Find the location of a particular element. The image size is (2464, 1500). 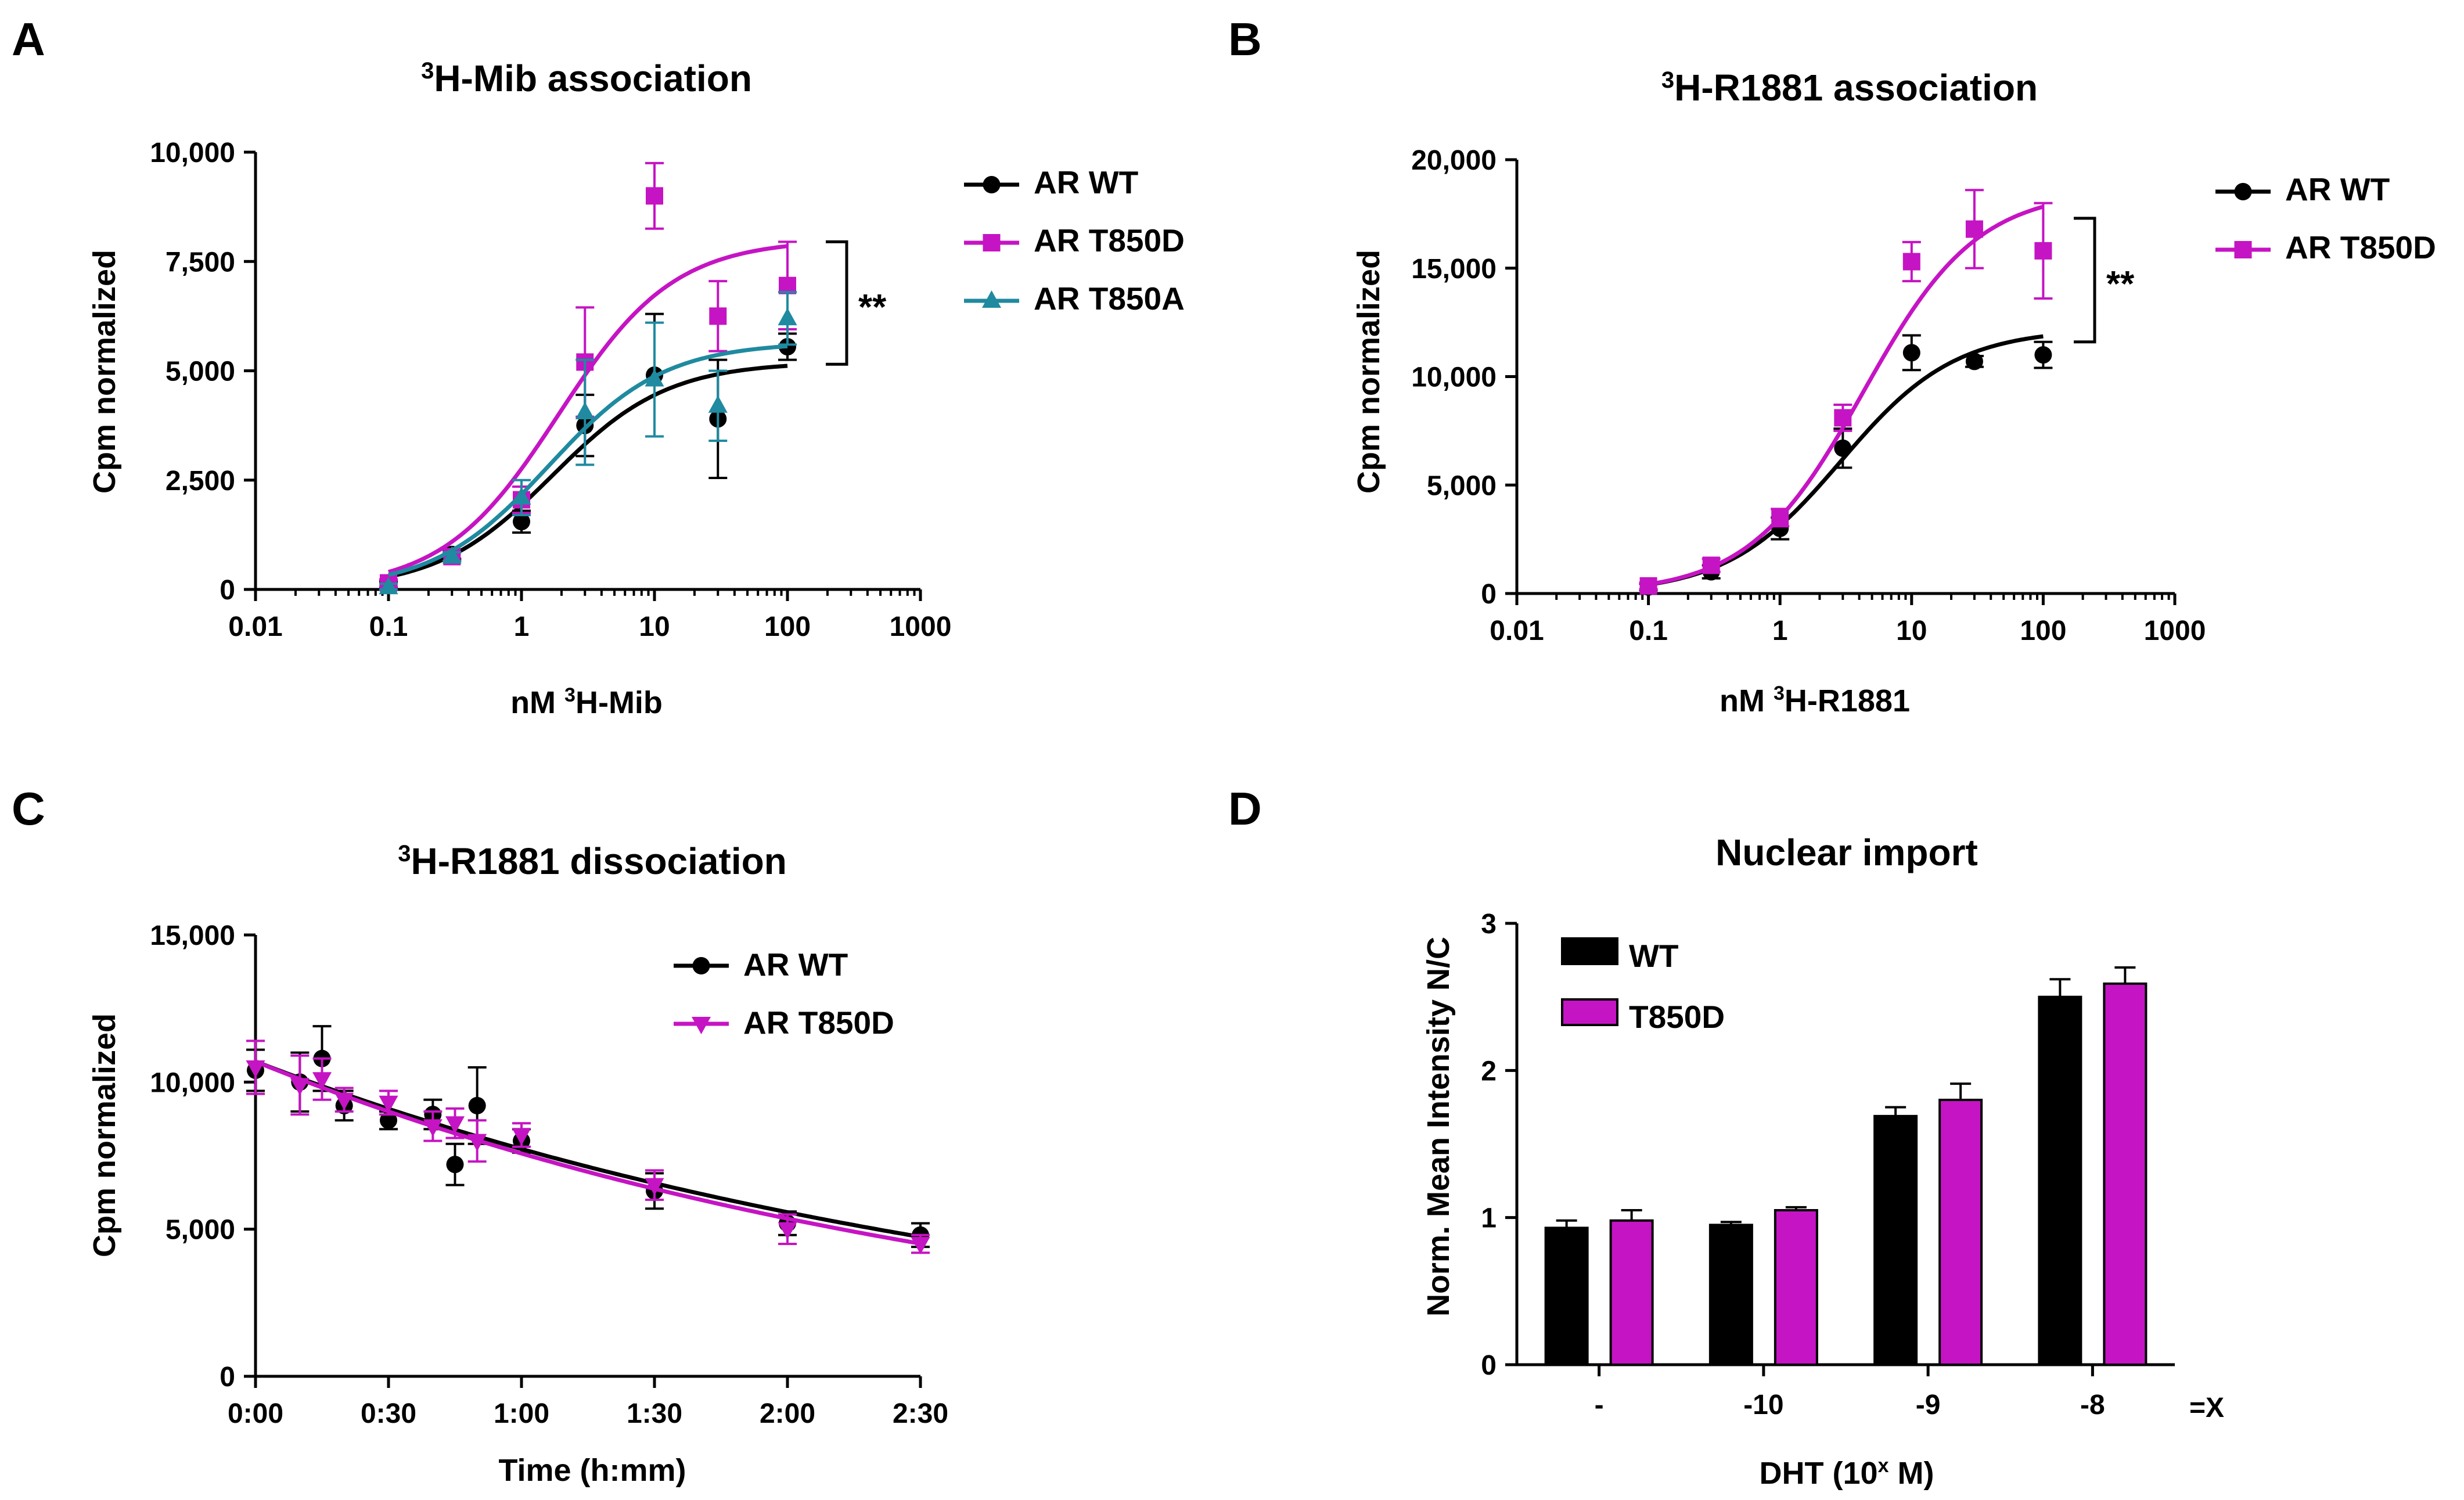

chart-b-x-tick-label: 0.01 is located at coordinates (1517, 631).